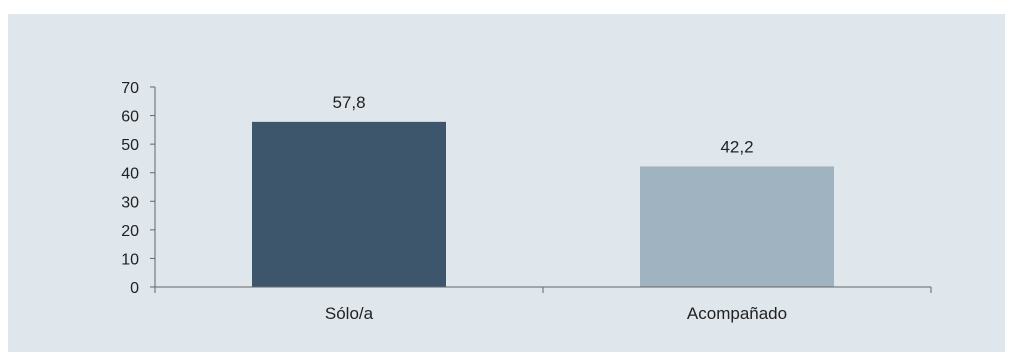  Describe the element at coordinates (134, 288) in the screenshot. I see `y-tick-label: 0` at that location.